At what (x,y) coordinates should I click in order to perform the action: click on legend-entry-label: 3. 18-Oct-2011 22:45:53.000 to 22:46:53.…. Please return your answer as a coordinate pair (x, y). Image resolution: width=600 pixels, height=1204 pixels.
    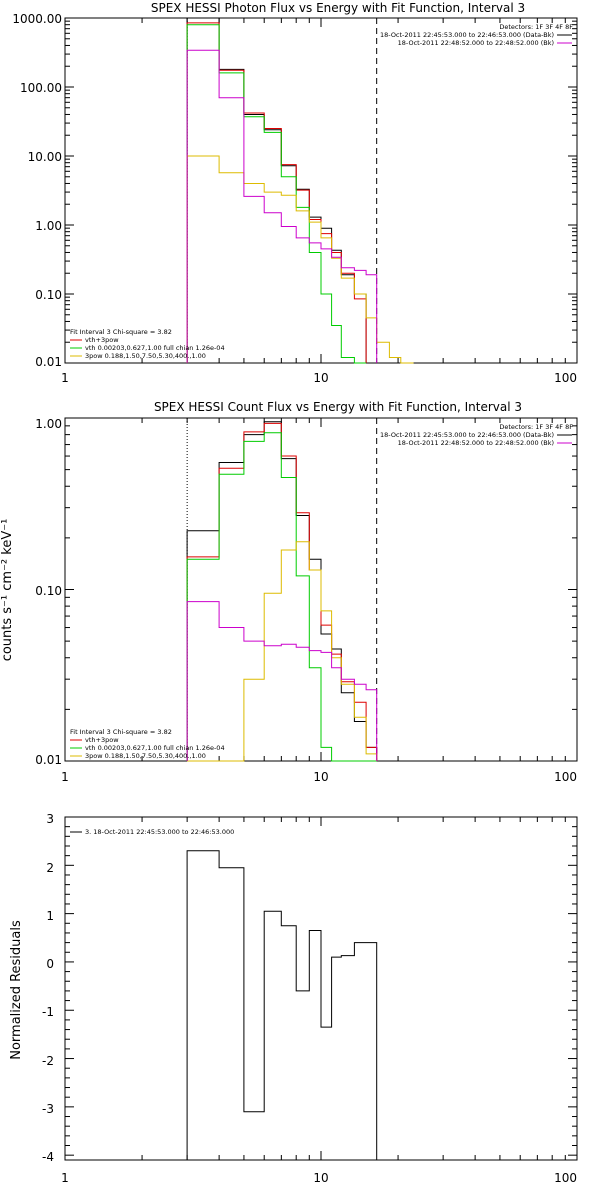
    Looking at the image, I should click on (159, 832).